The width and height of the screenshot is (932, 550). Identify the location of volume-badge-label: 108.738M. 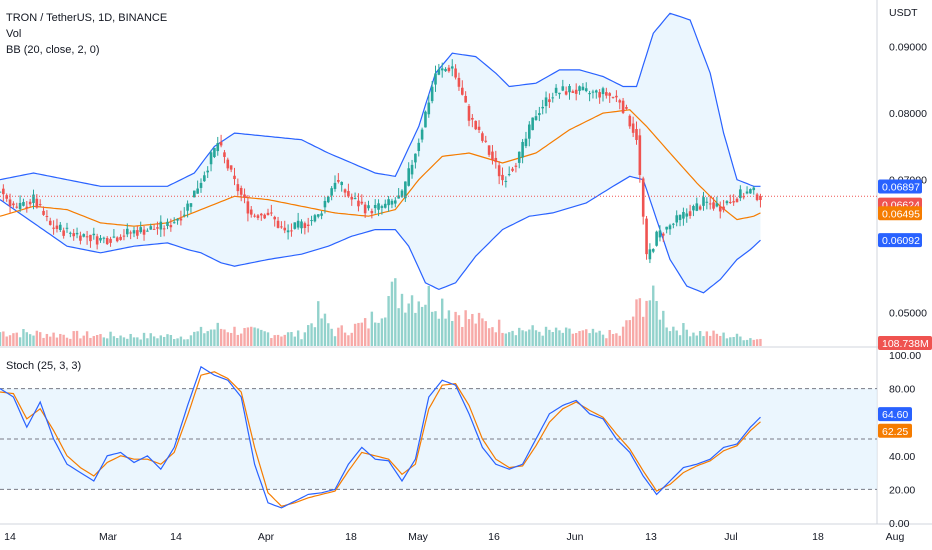
(905, 344).